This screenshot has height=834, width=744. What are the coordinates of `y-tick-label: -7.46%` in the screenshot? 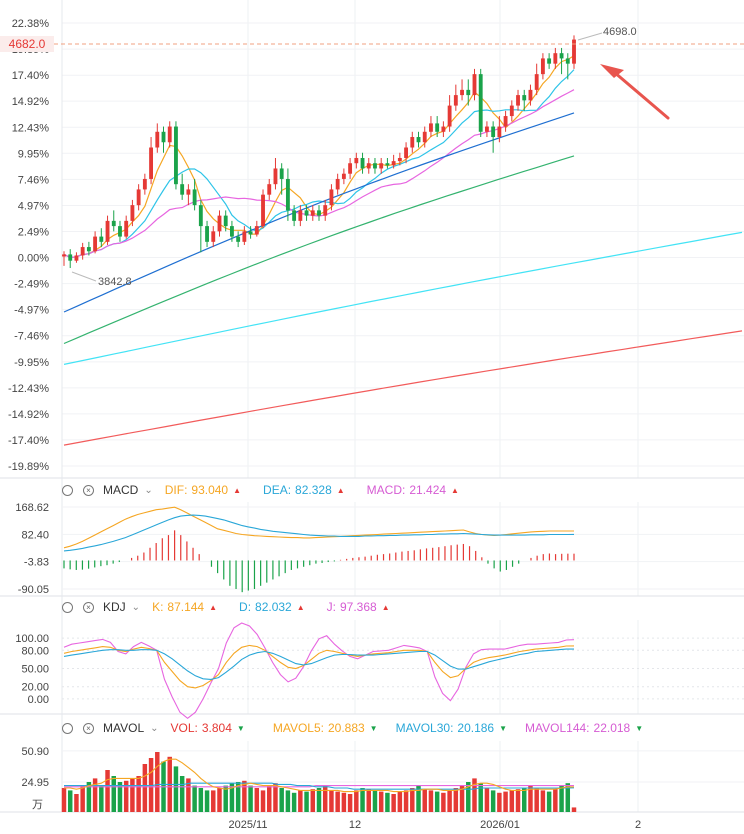 It's located at (31, 337).